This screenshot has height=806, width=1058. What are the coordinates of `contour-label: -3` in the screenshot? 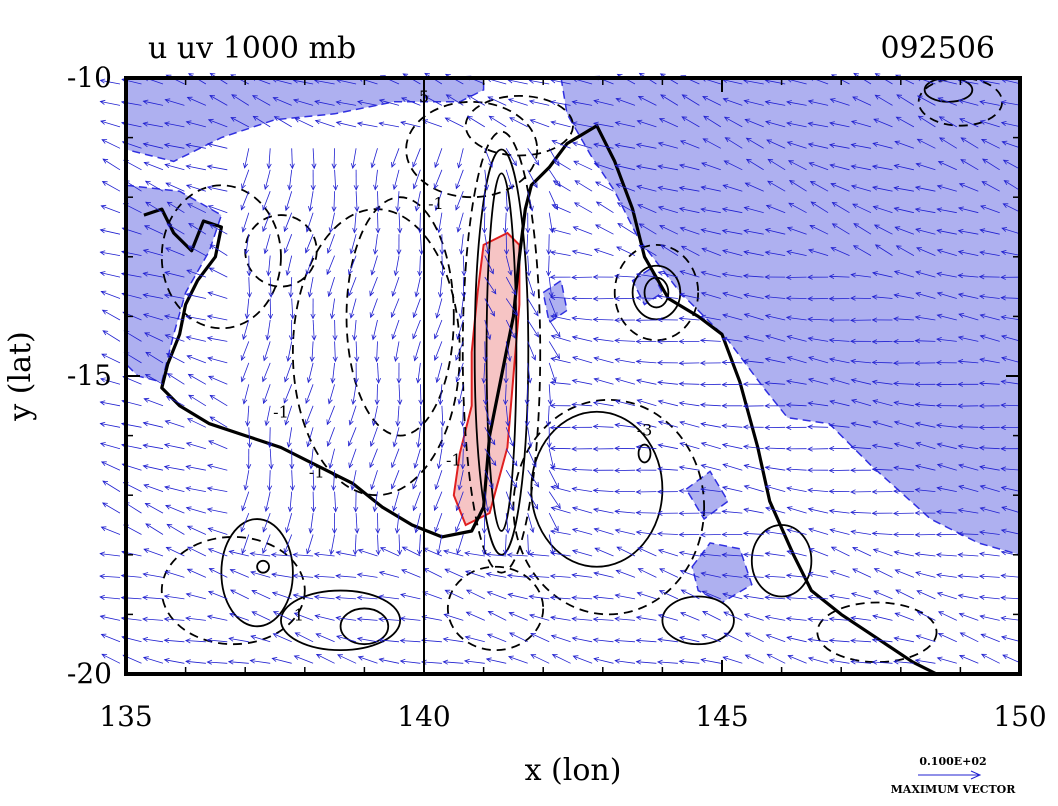 It's located at (645, 430).